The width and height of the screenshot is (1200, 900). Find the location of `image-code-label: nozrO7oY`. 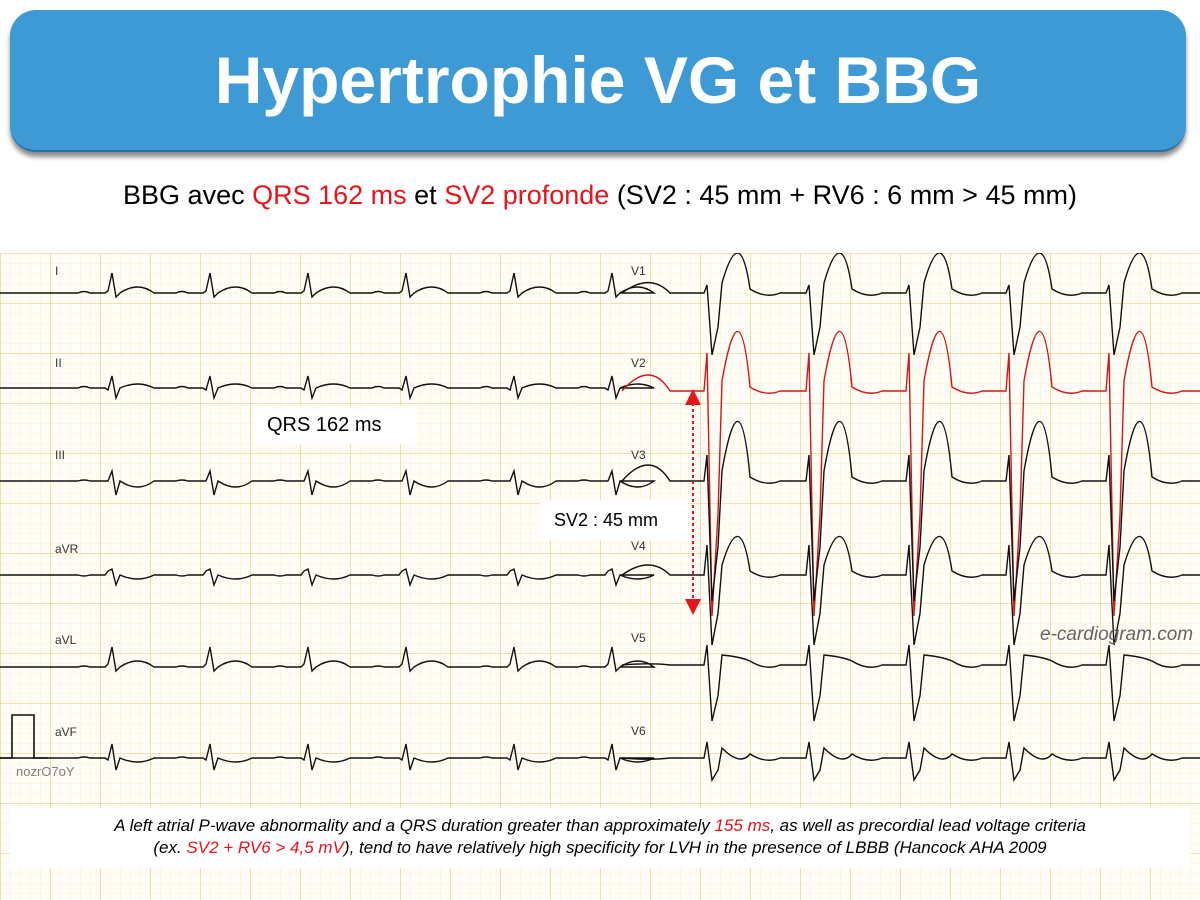

image-code-label: nozrO7oY is located at coordinates (45, 771).